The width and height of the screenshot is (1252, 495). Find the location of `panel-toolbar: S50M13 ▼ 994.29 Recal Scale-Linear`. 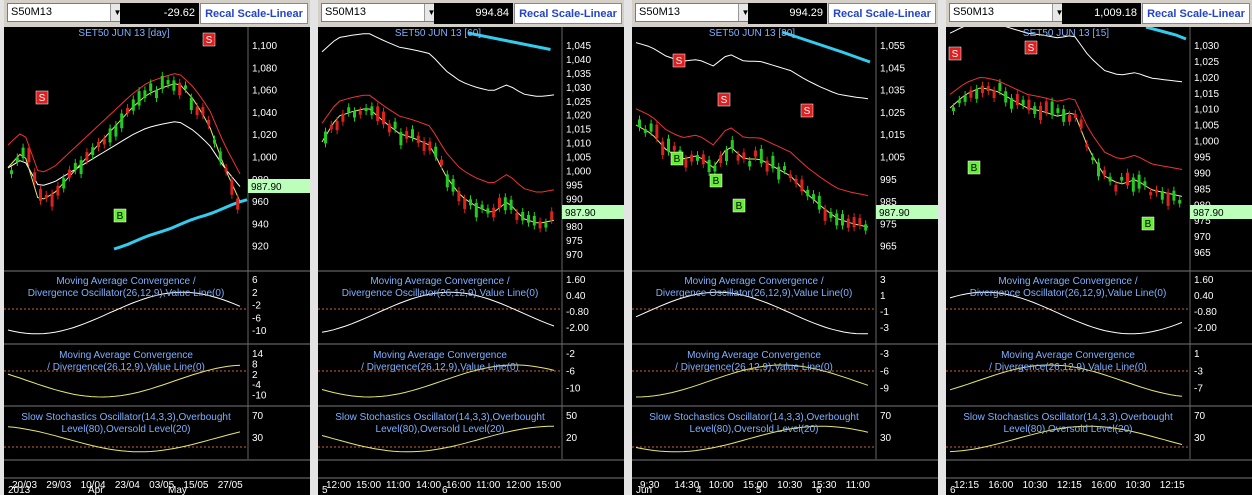

panel-toolbar: S50M13 ▼ 994.29 Recal Scale-Linear is located at coordinates (785, 13).